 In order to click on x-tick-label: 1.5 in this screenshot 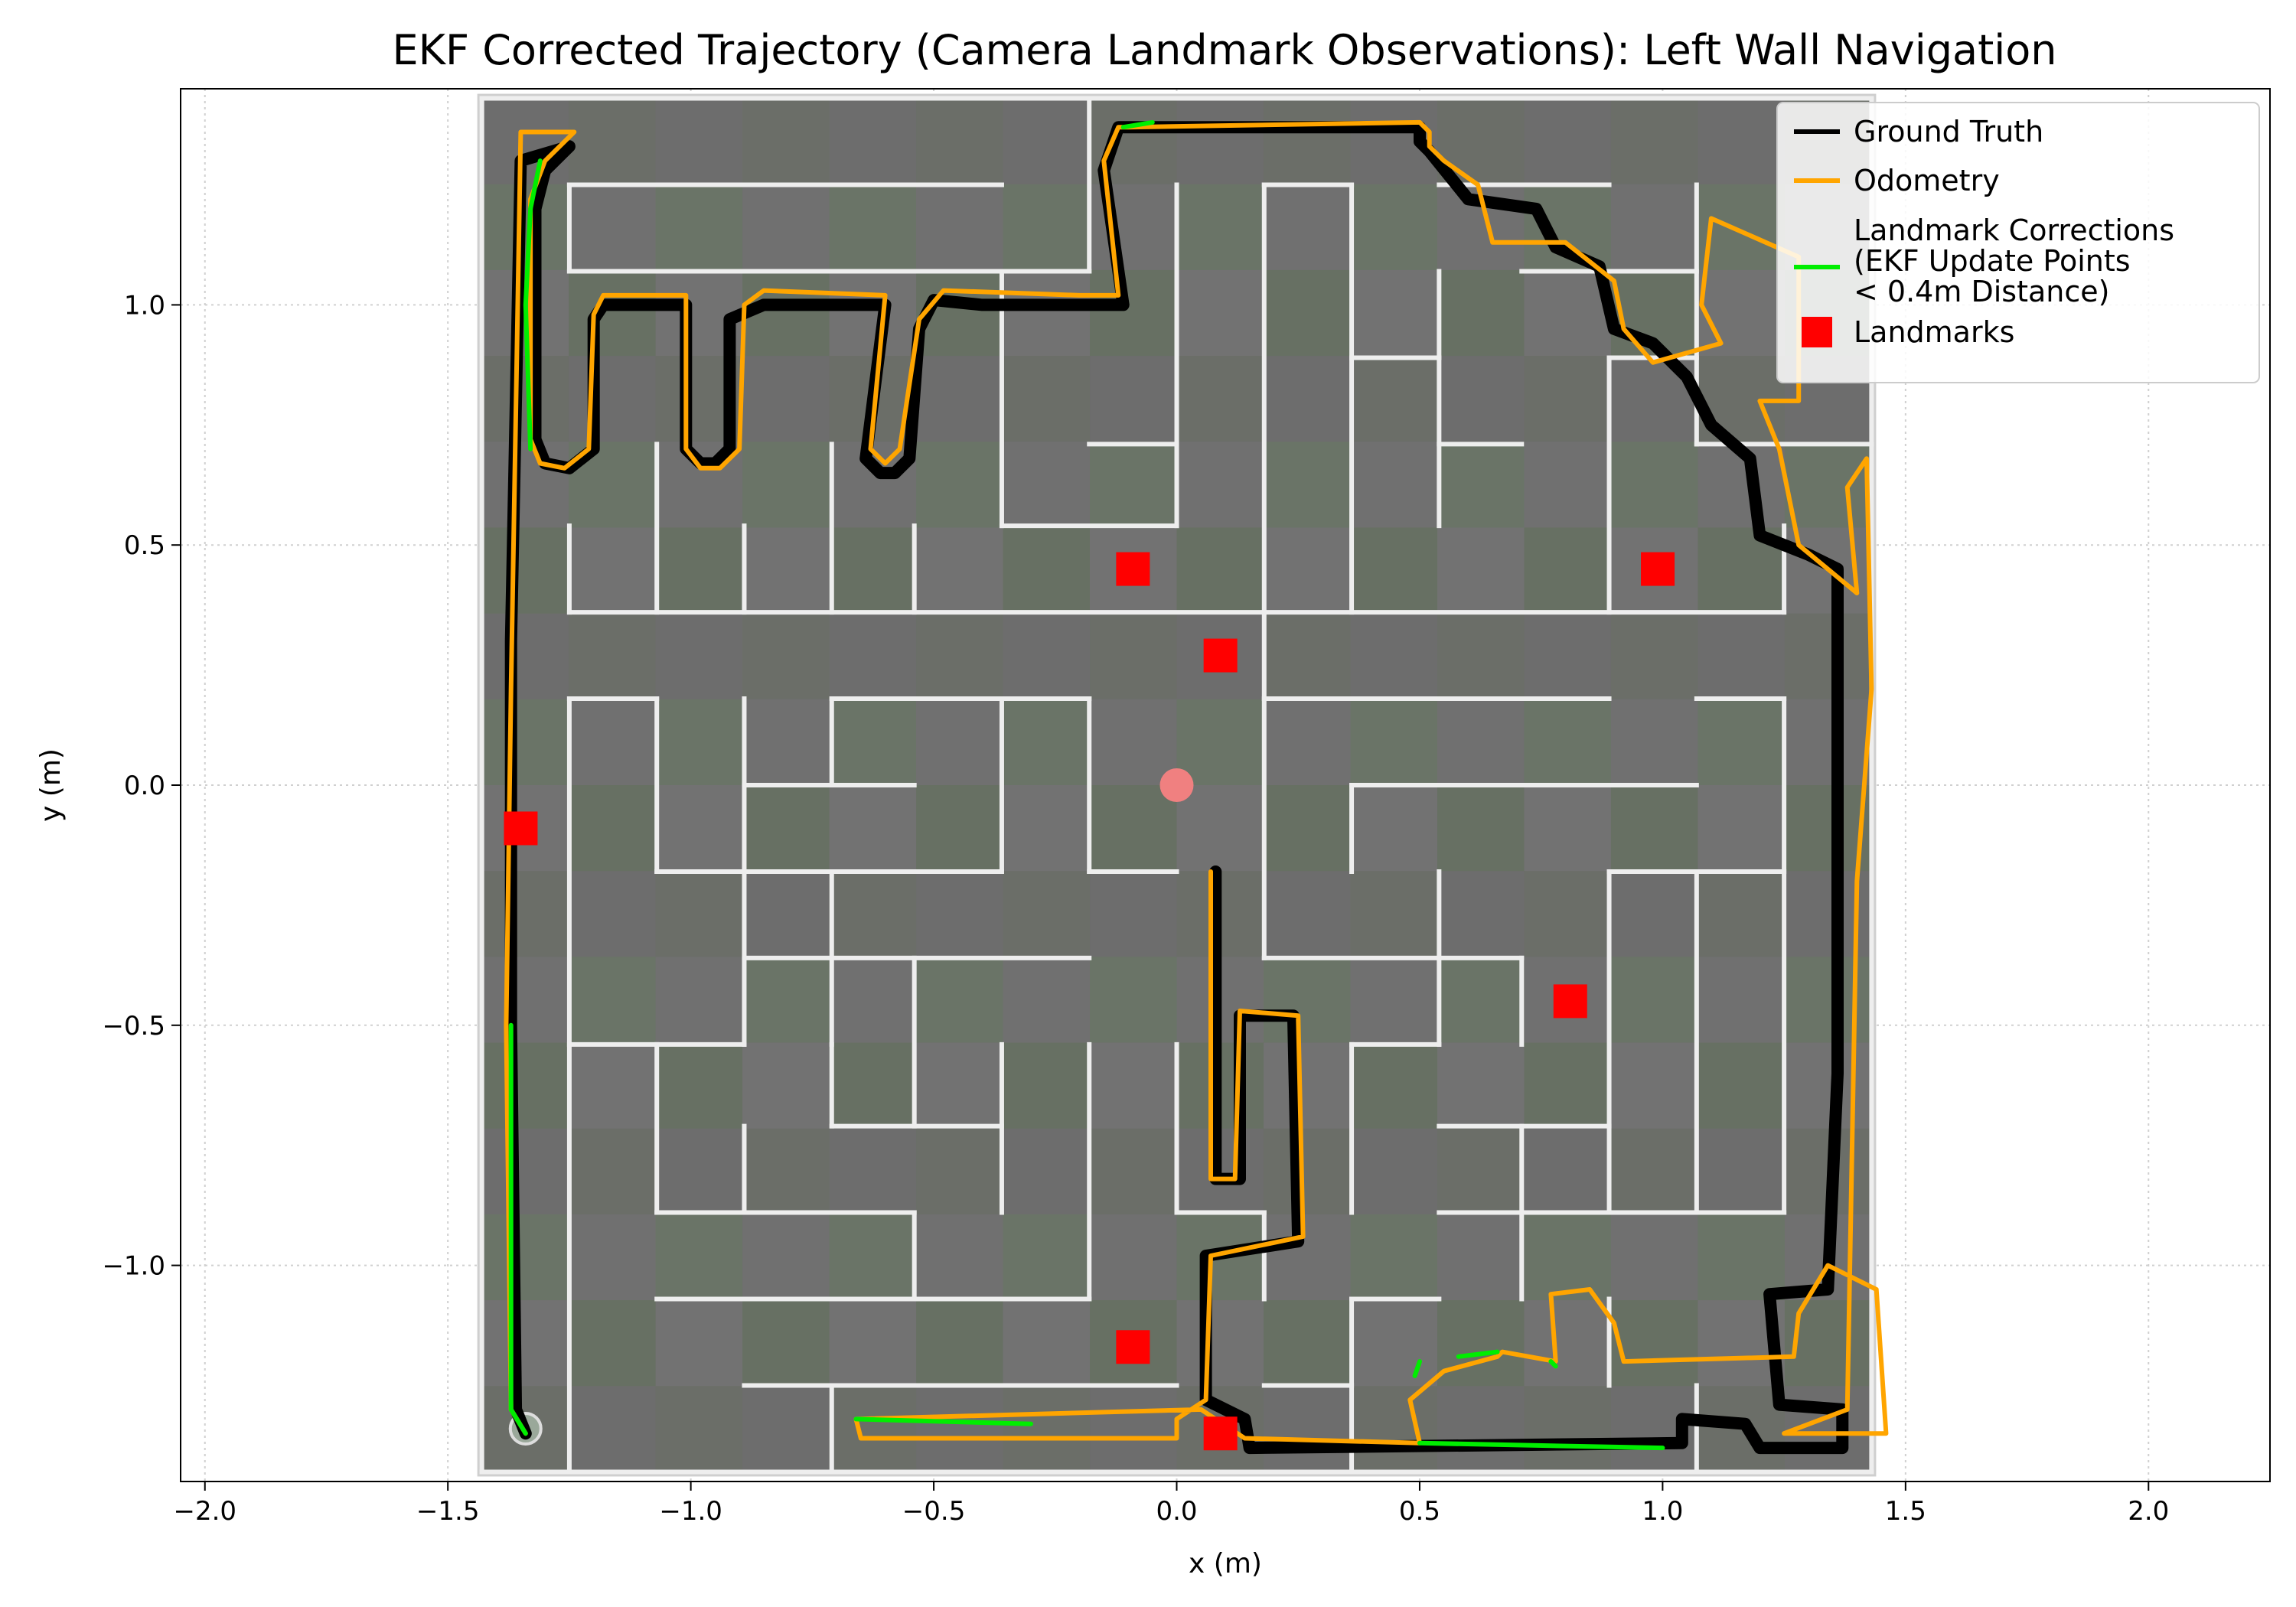, I will do `click(1905, 1511)`.